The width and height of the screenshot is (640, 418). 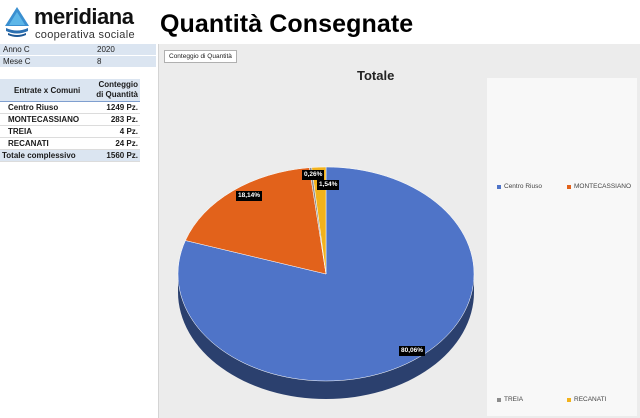 I want to click on data-label: 18,14%, so click(x=249, y=196).